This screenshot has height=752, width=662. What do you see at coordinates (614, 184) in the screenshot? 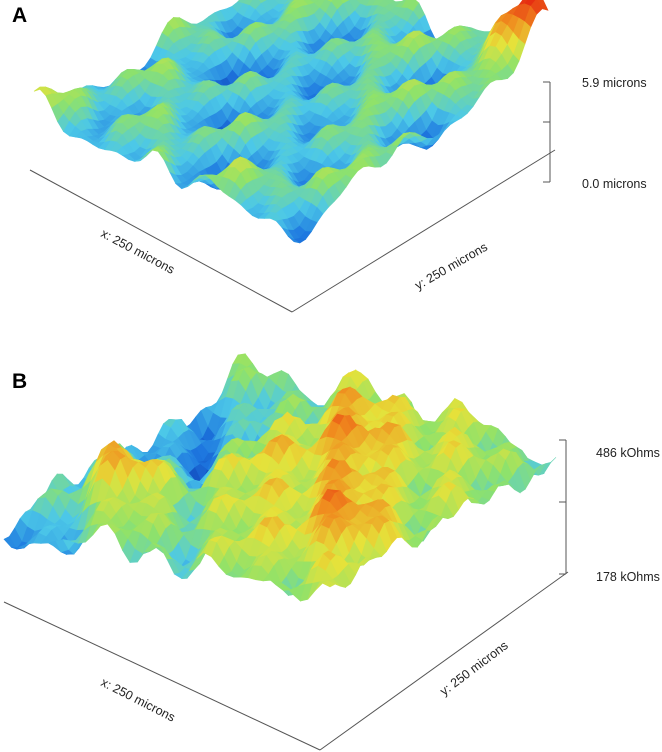
I see `z-min-label: 0.0 microns` at bounding box center [614, 184].